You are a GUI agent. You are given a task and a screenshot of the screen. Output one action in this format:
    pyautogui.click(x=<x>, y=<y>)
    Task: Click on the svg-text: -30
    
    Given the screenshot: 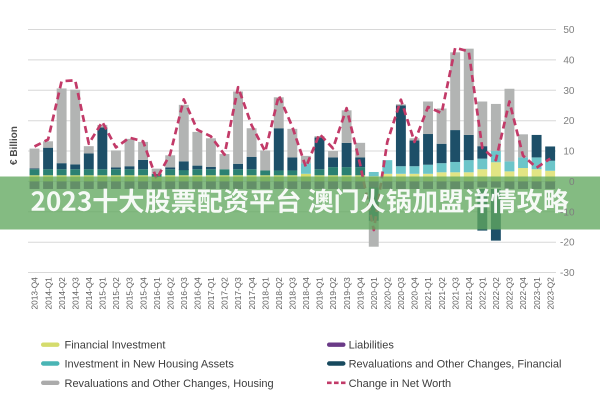 What is the action you would take?
    pyautogui.click(x=567, y=273)
    